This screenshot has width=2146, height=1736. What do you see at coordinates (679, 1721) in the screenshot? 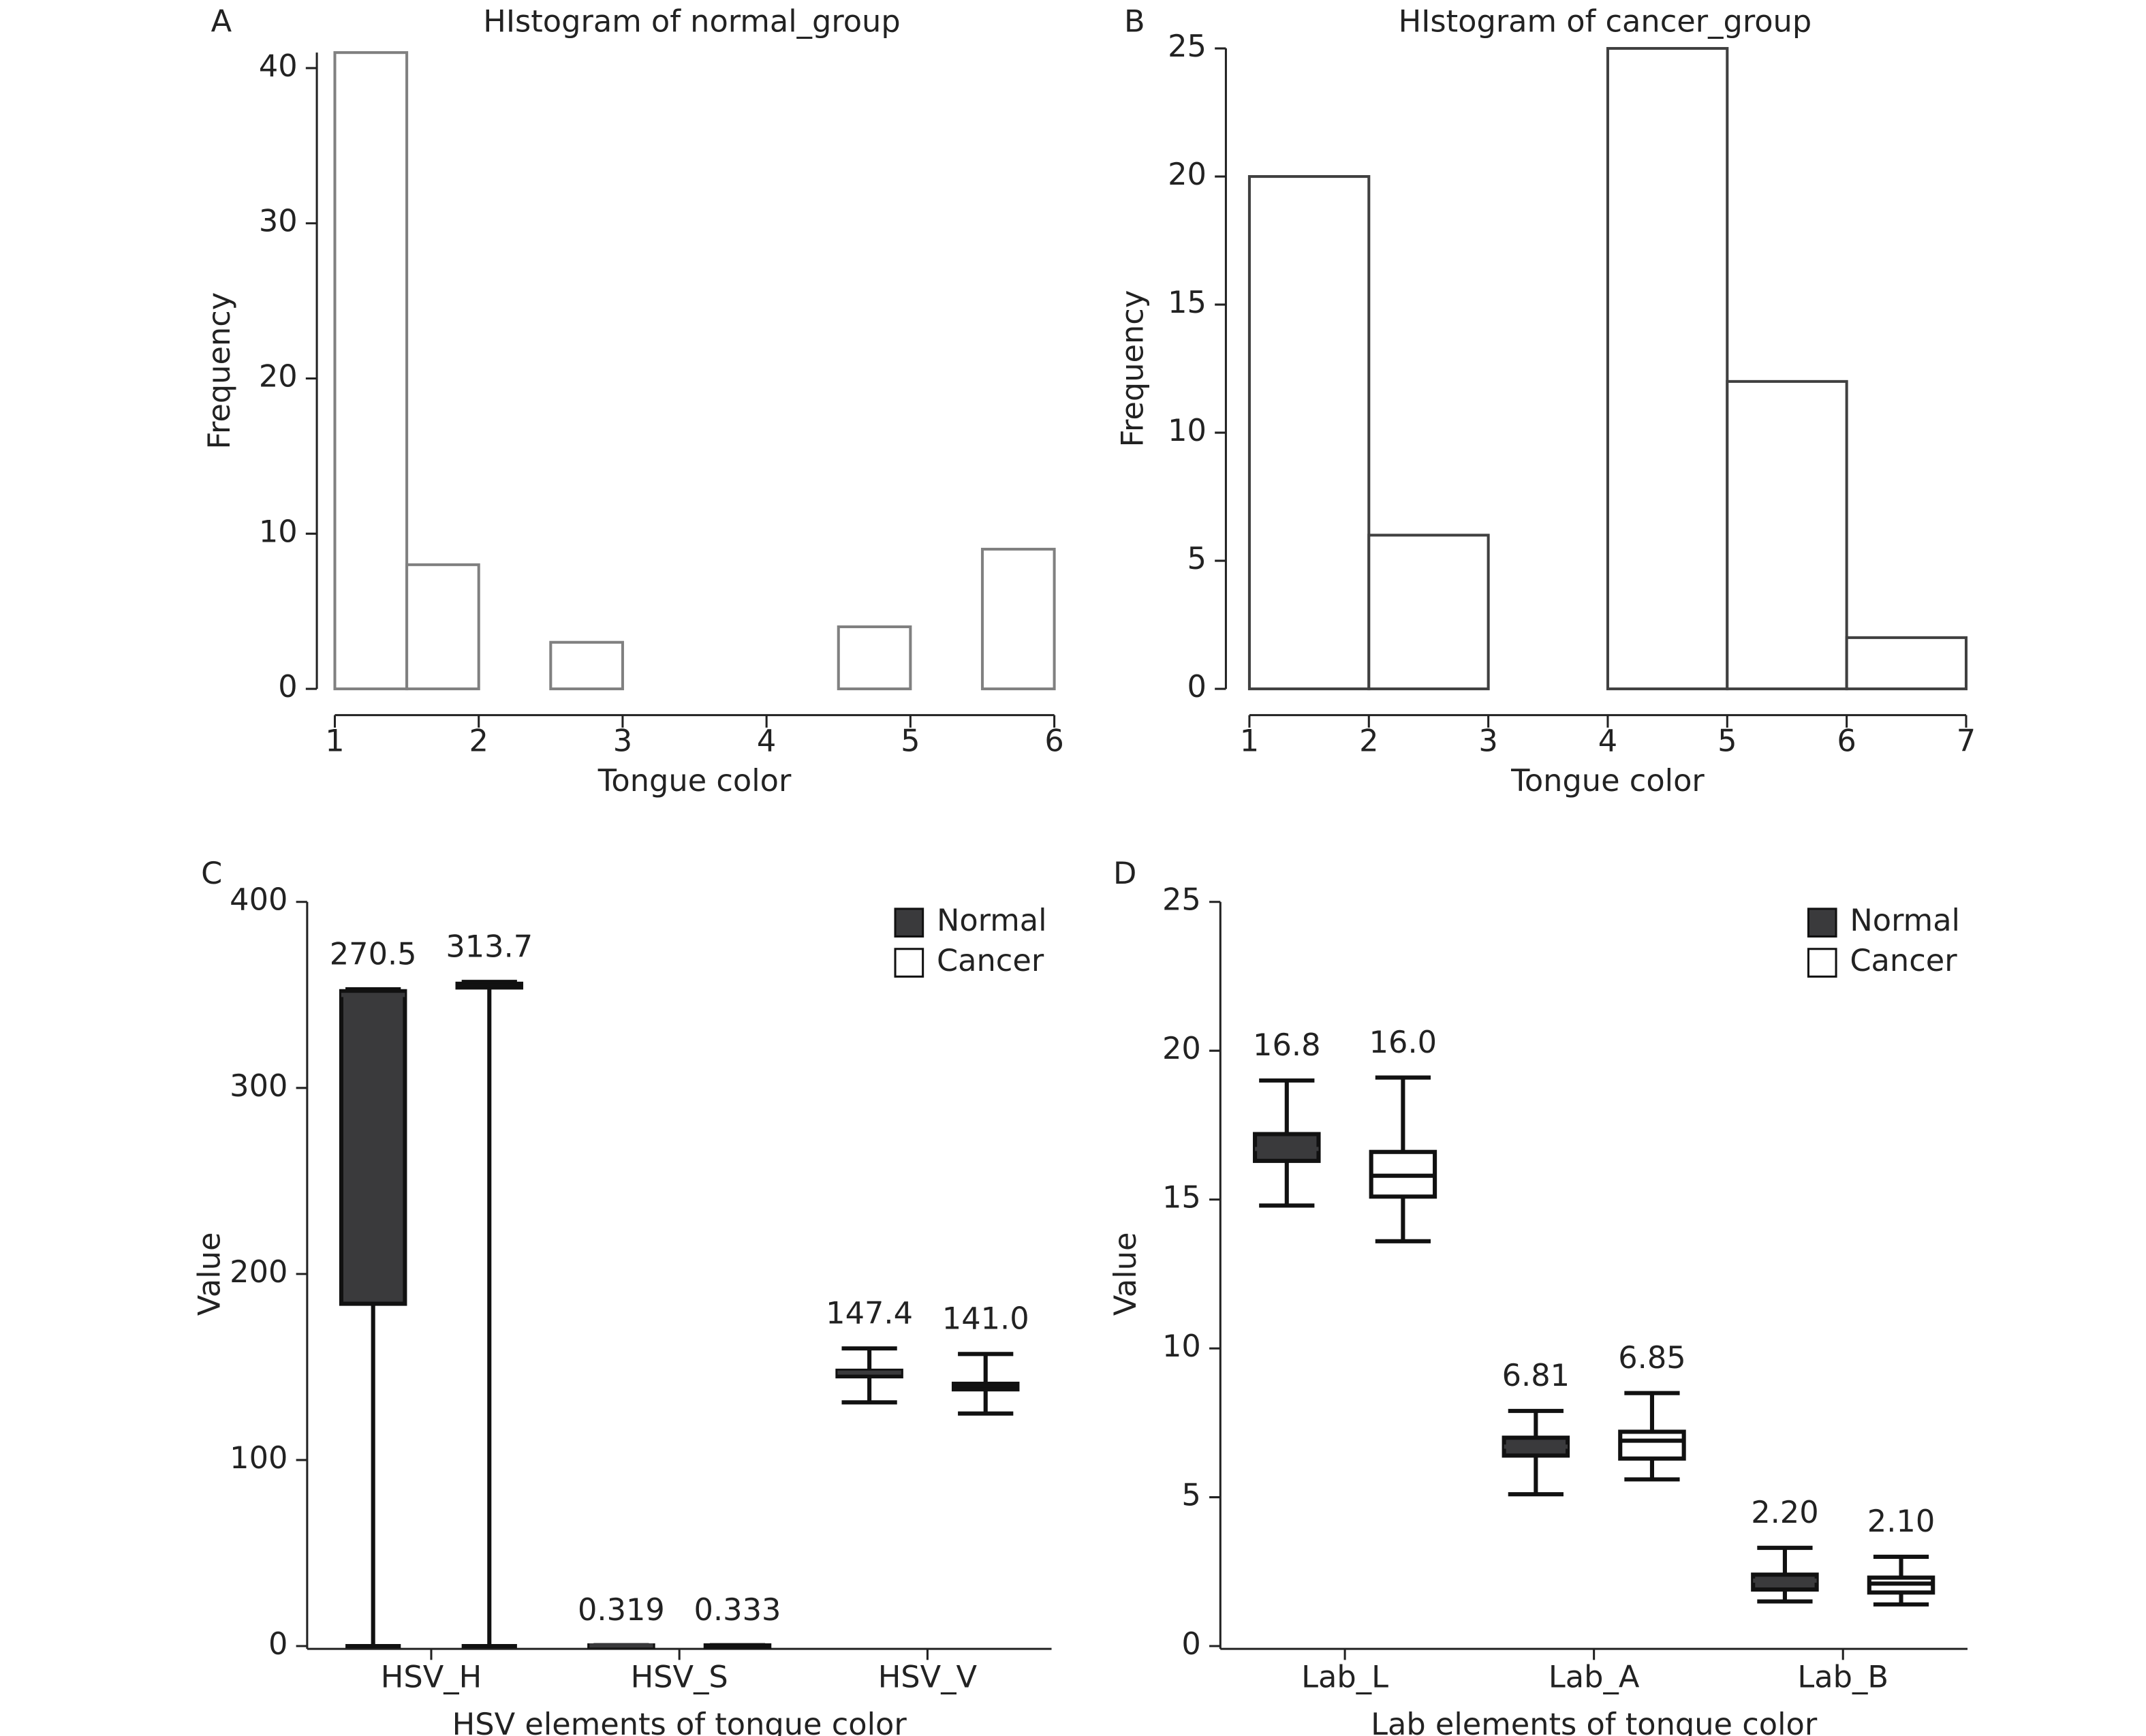
I see `x-axis-label: HSV elements of tongue color` at bounding box center [679, 1721].